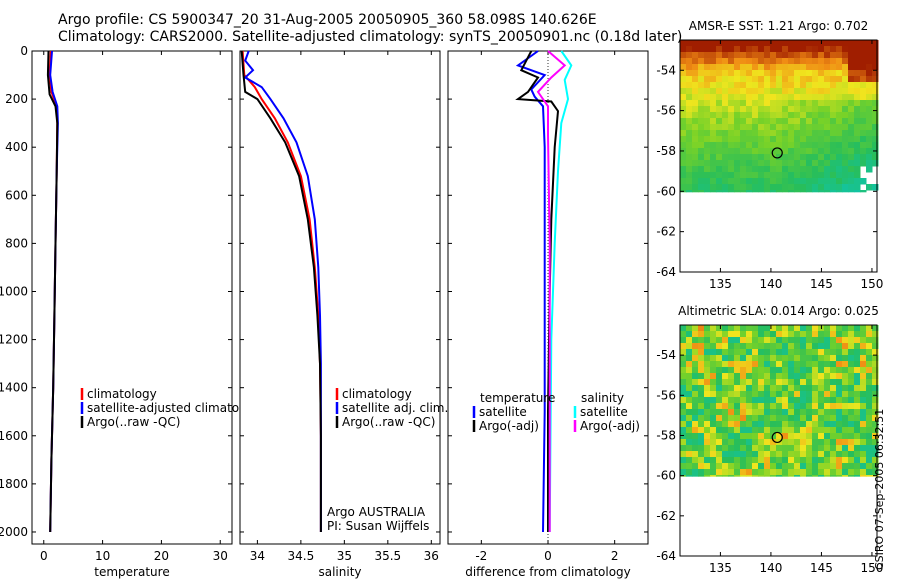  Describe the element at coordinates (777, 437) in the screenshot. I see `argo-position-marker` at that location.